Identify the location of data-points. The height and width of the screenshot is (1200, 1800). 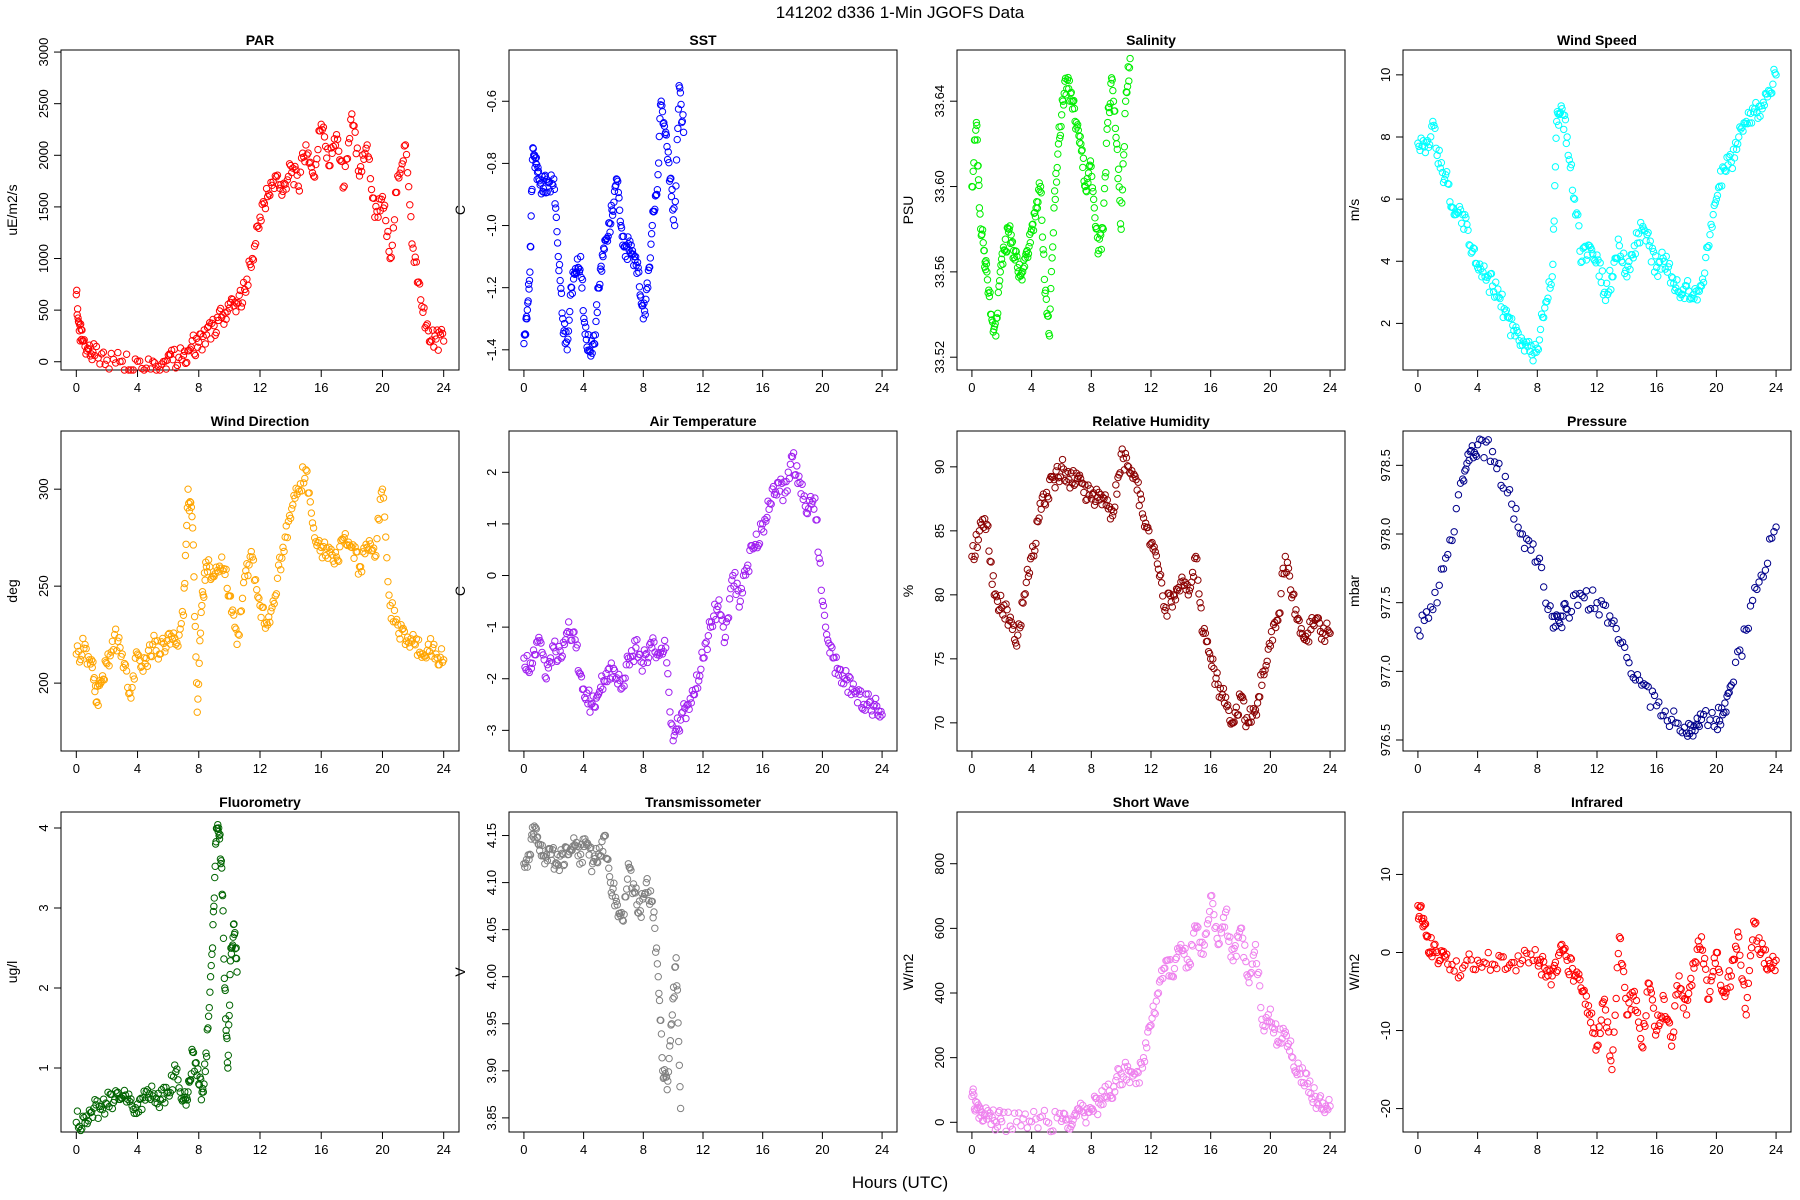
(703, 597).